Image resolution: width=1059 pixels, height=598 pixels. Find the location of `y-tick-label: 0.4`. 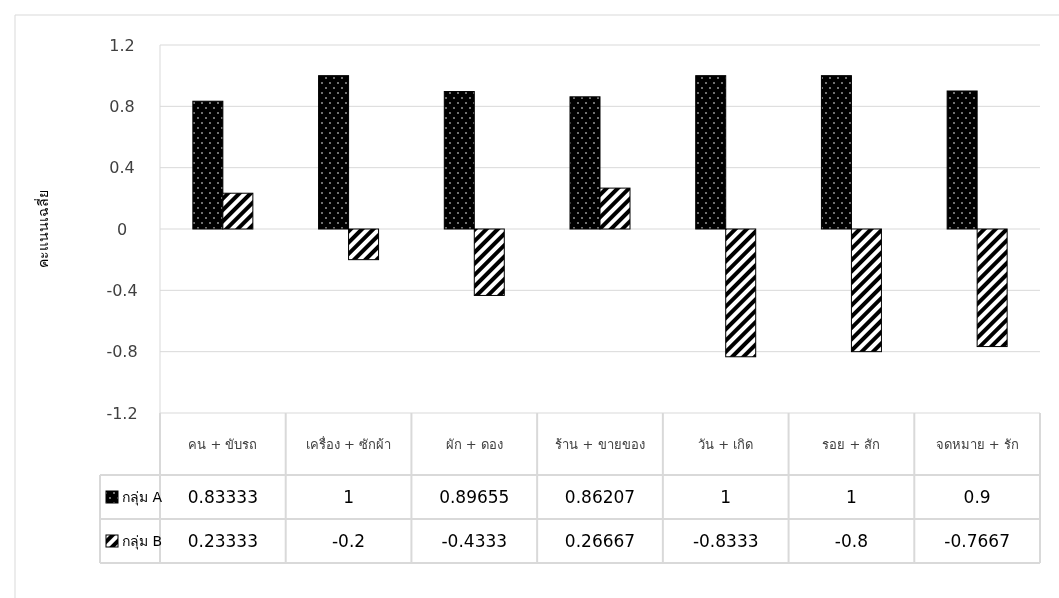

y-tick-label: 0.4 is located at coordinates (122, 168).